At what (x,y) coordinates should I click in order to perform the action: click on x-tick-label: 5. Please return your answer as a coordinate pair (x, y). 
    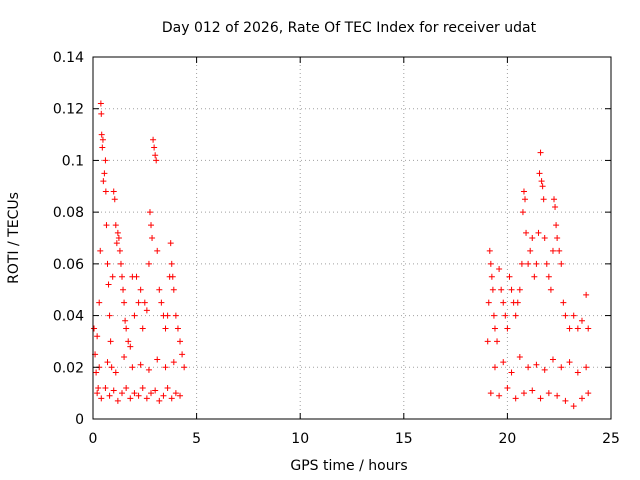
    Looking at the image, I should click on (196, 439).